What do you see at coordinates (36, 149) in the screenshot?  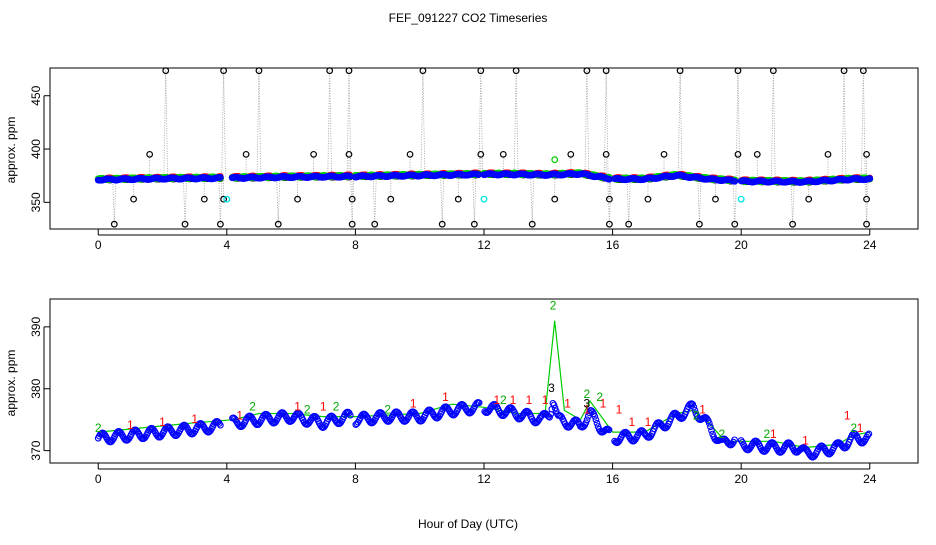 I see `top-y-tick-label: 400` at bounding box center [36, 149].